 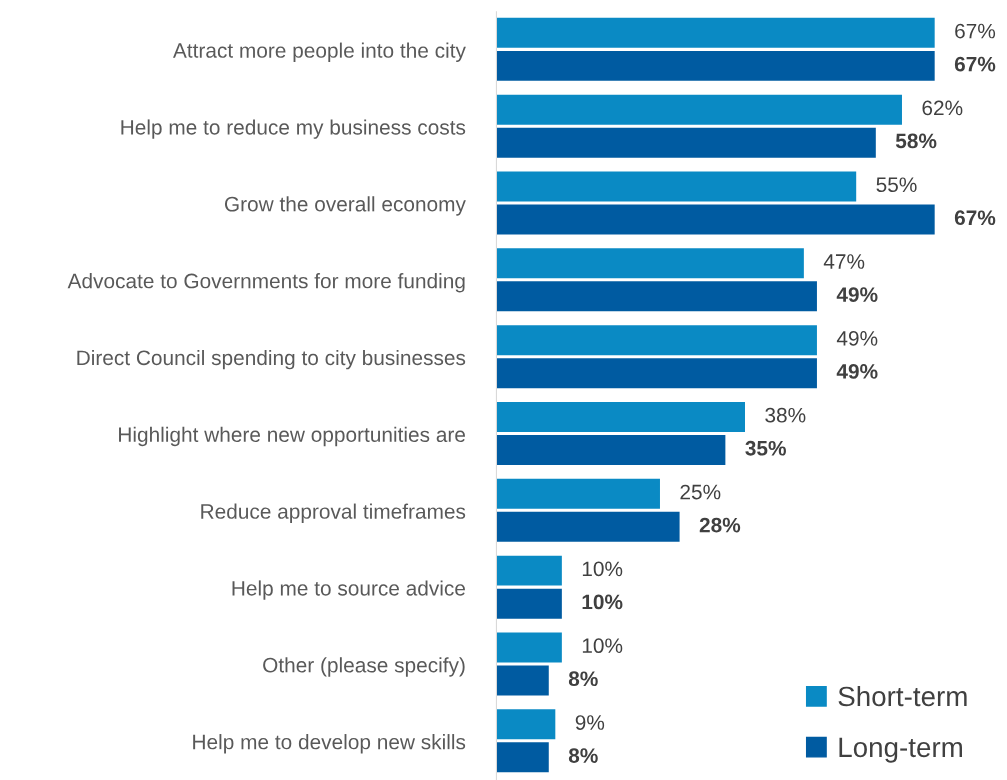 I want to click on y-tick-label: Grow the overall economy, so click(x=345, y=206).